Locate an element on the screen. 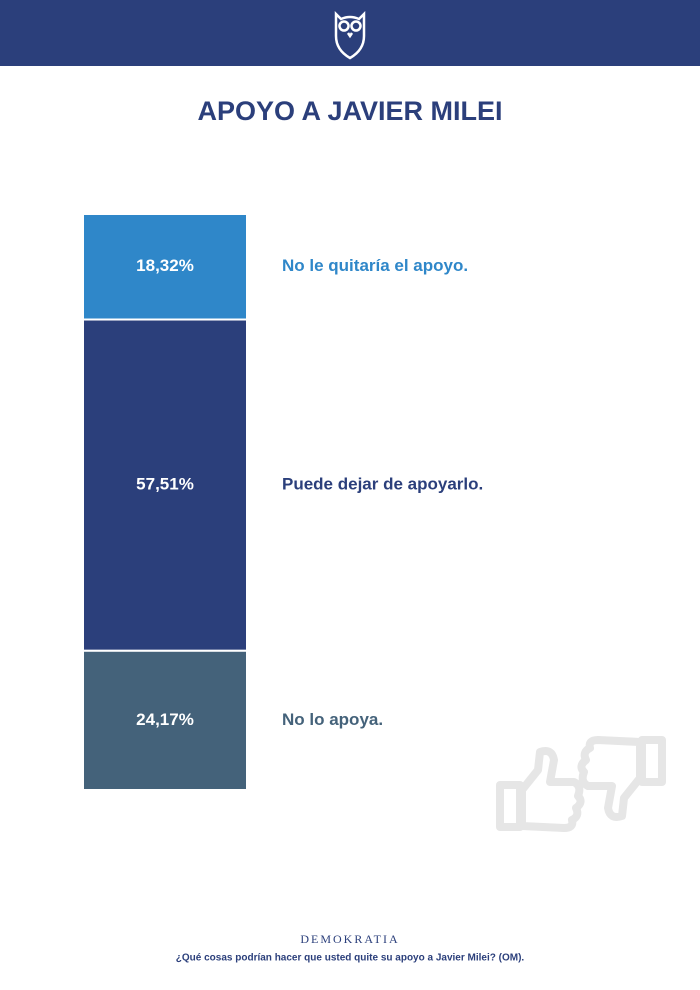 The image size is (700, 990). value-label: 18,32% is located at coordinates (165, 265).